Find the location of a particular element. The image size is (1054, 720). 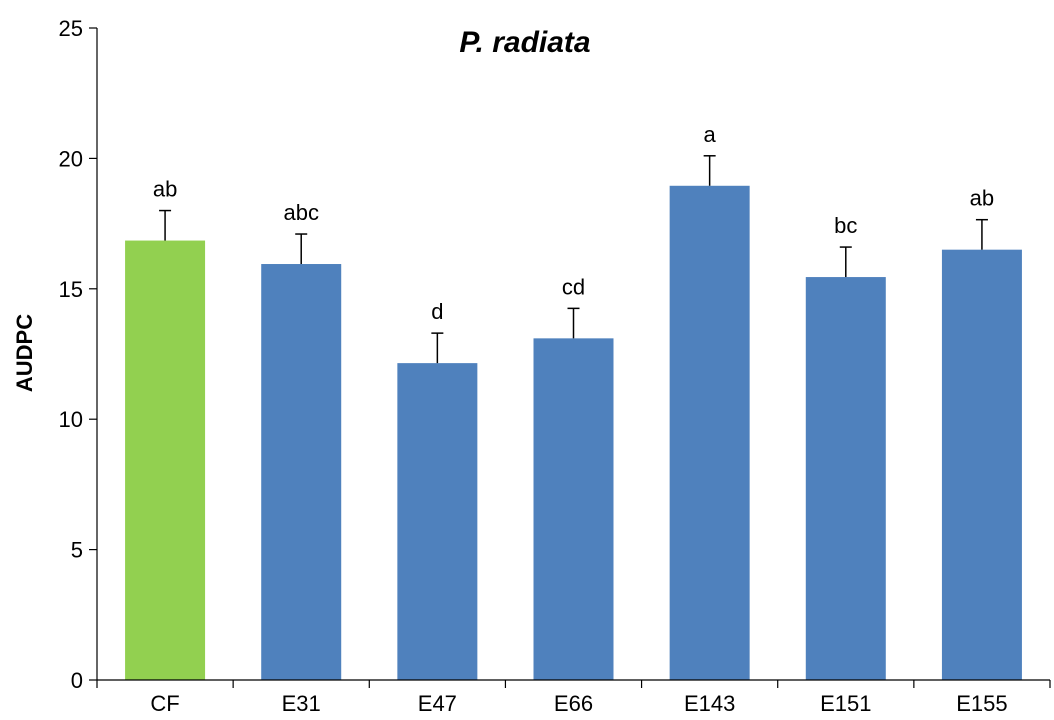

x-axis: CF E31 E47 E66 E143 E151 E155 is located at coordinates (573, 697).